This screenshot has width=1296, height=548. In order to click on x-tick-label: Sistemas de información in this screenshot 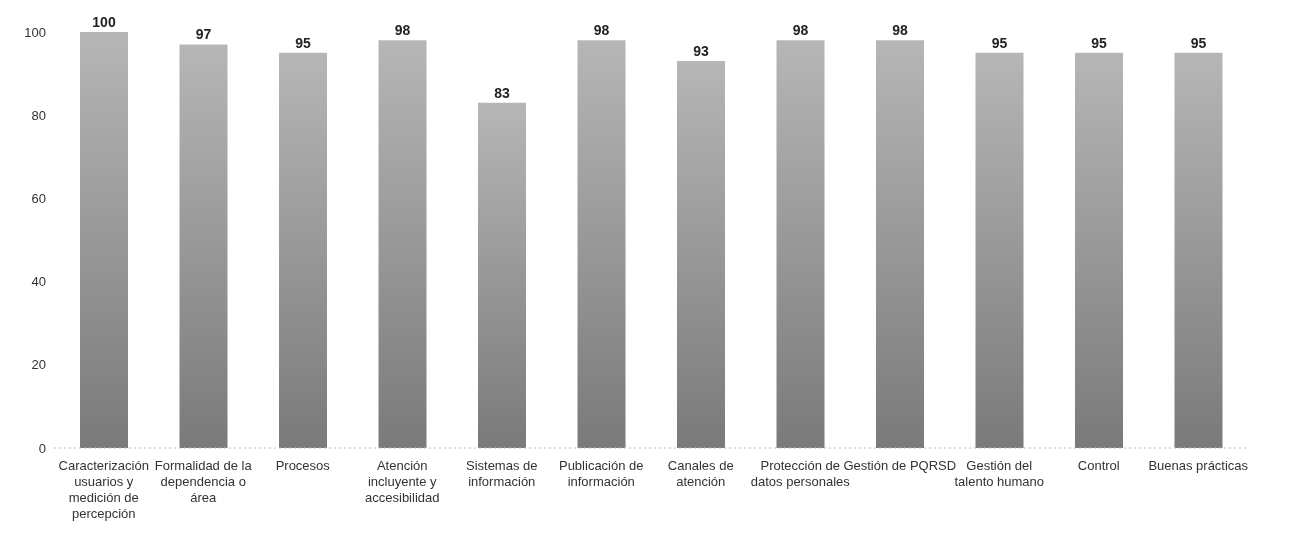, I will do `click(501, 473)`.